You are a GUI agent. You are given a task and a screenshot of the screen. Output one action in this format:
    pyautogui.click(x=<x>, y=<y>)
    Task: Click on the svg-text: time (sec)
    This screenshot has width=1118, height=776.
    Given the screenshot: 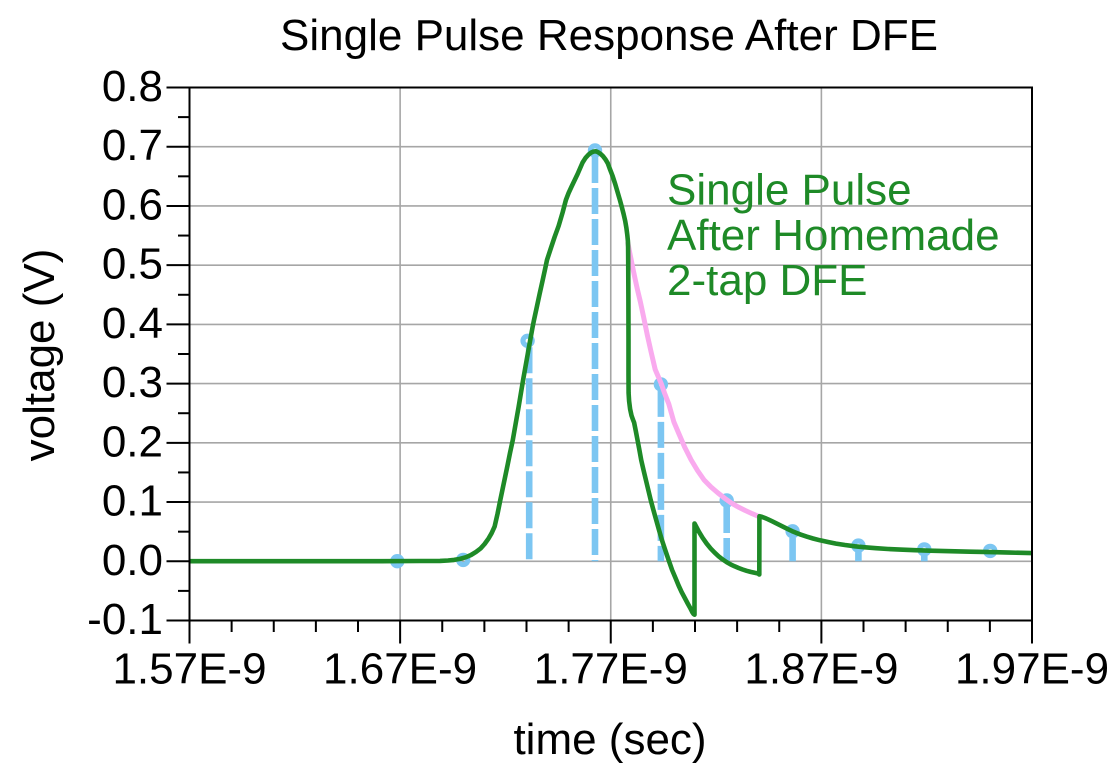 What is the action you would take?
    pyautogui.click(x=609, y=739)
    